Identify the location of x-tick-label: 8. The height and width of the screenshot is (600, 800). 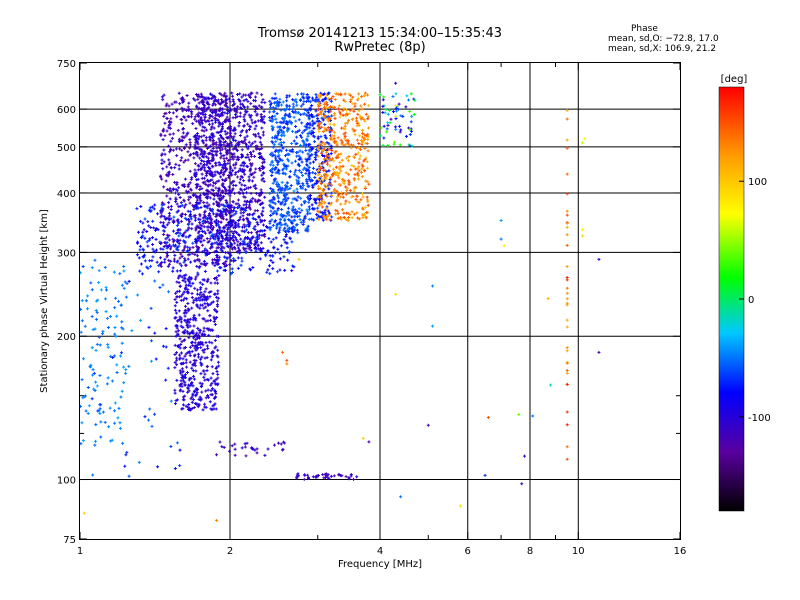
(530, 551).